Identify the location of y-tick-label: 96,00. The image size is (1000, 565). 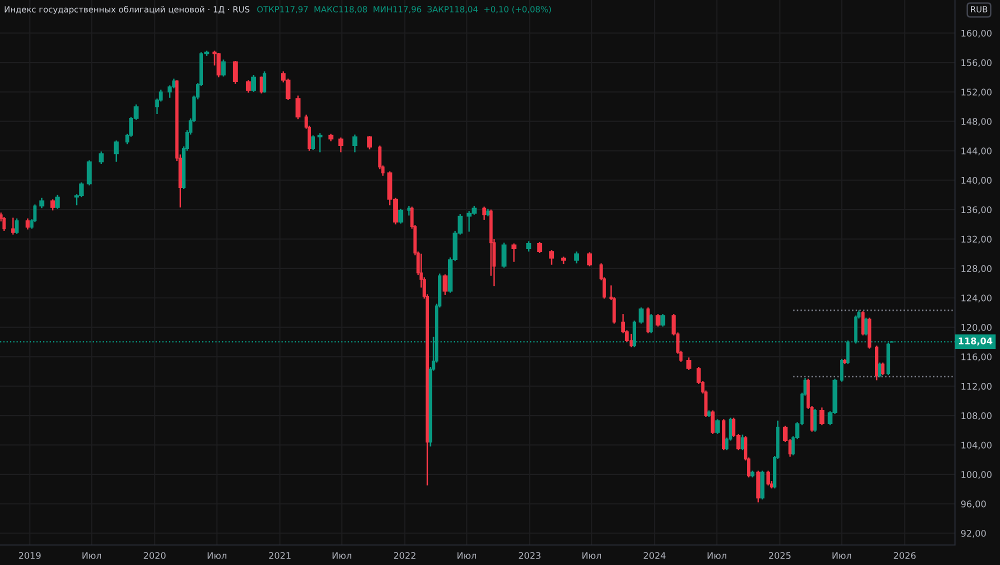
(973, 504).